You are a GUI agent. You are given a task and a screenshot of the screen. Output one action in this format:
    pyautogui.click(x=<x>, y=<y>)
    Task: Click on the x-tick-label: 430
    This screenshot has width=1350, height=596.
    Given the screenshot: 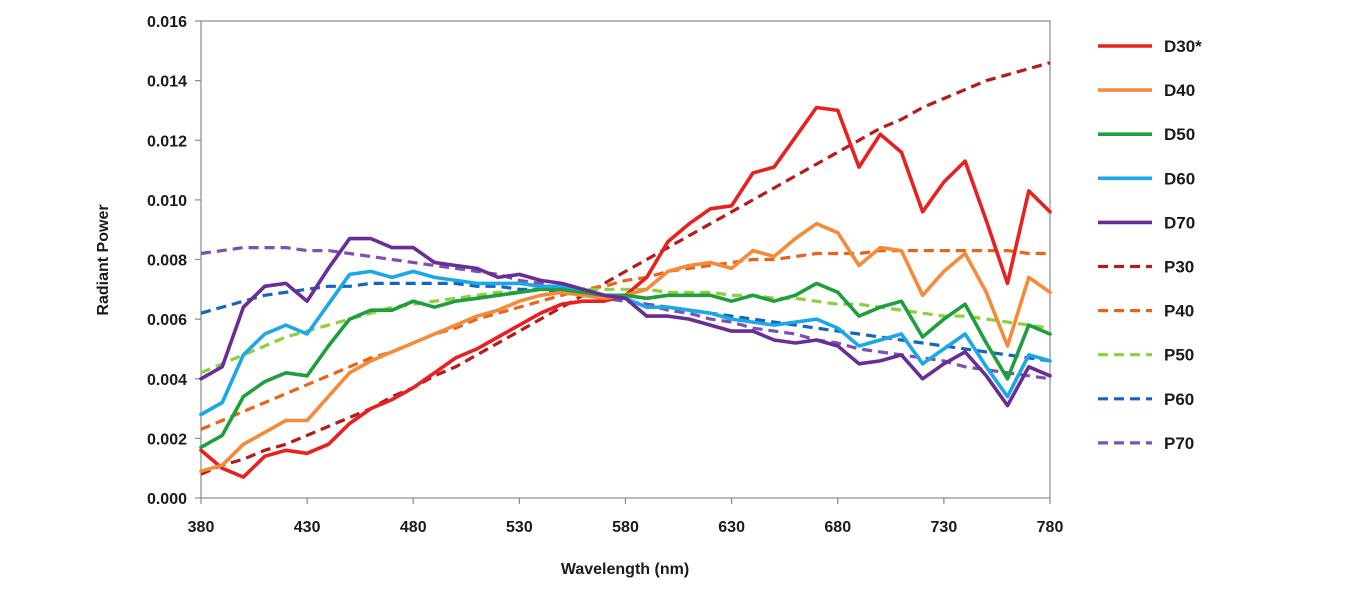 What is the action you would take?
    pyautogui.click(x=307, y=527)
    